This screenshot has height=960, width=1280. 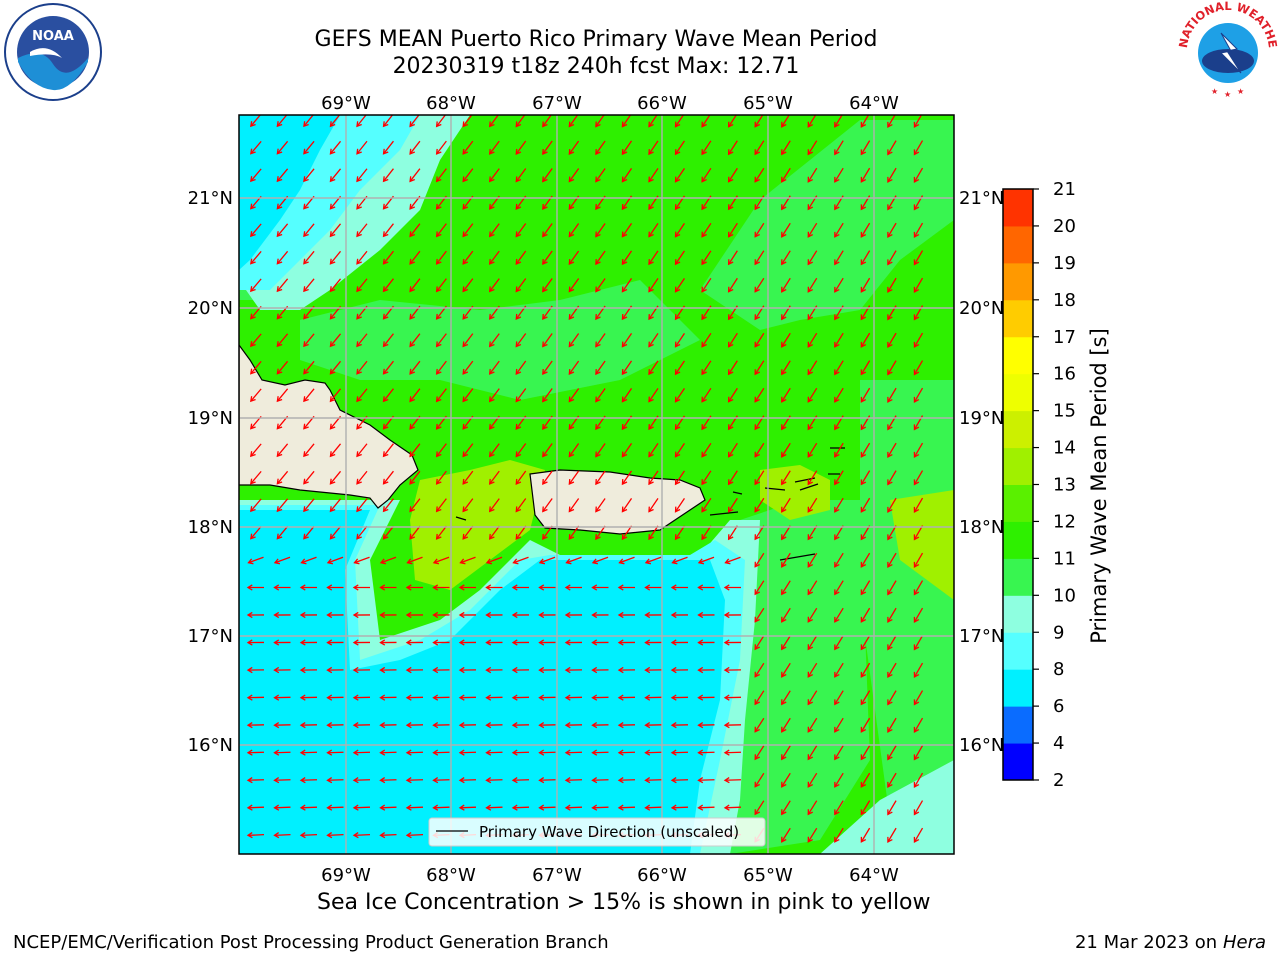 I want to click on colorbar-segment, so click(x=1018, y=762).